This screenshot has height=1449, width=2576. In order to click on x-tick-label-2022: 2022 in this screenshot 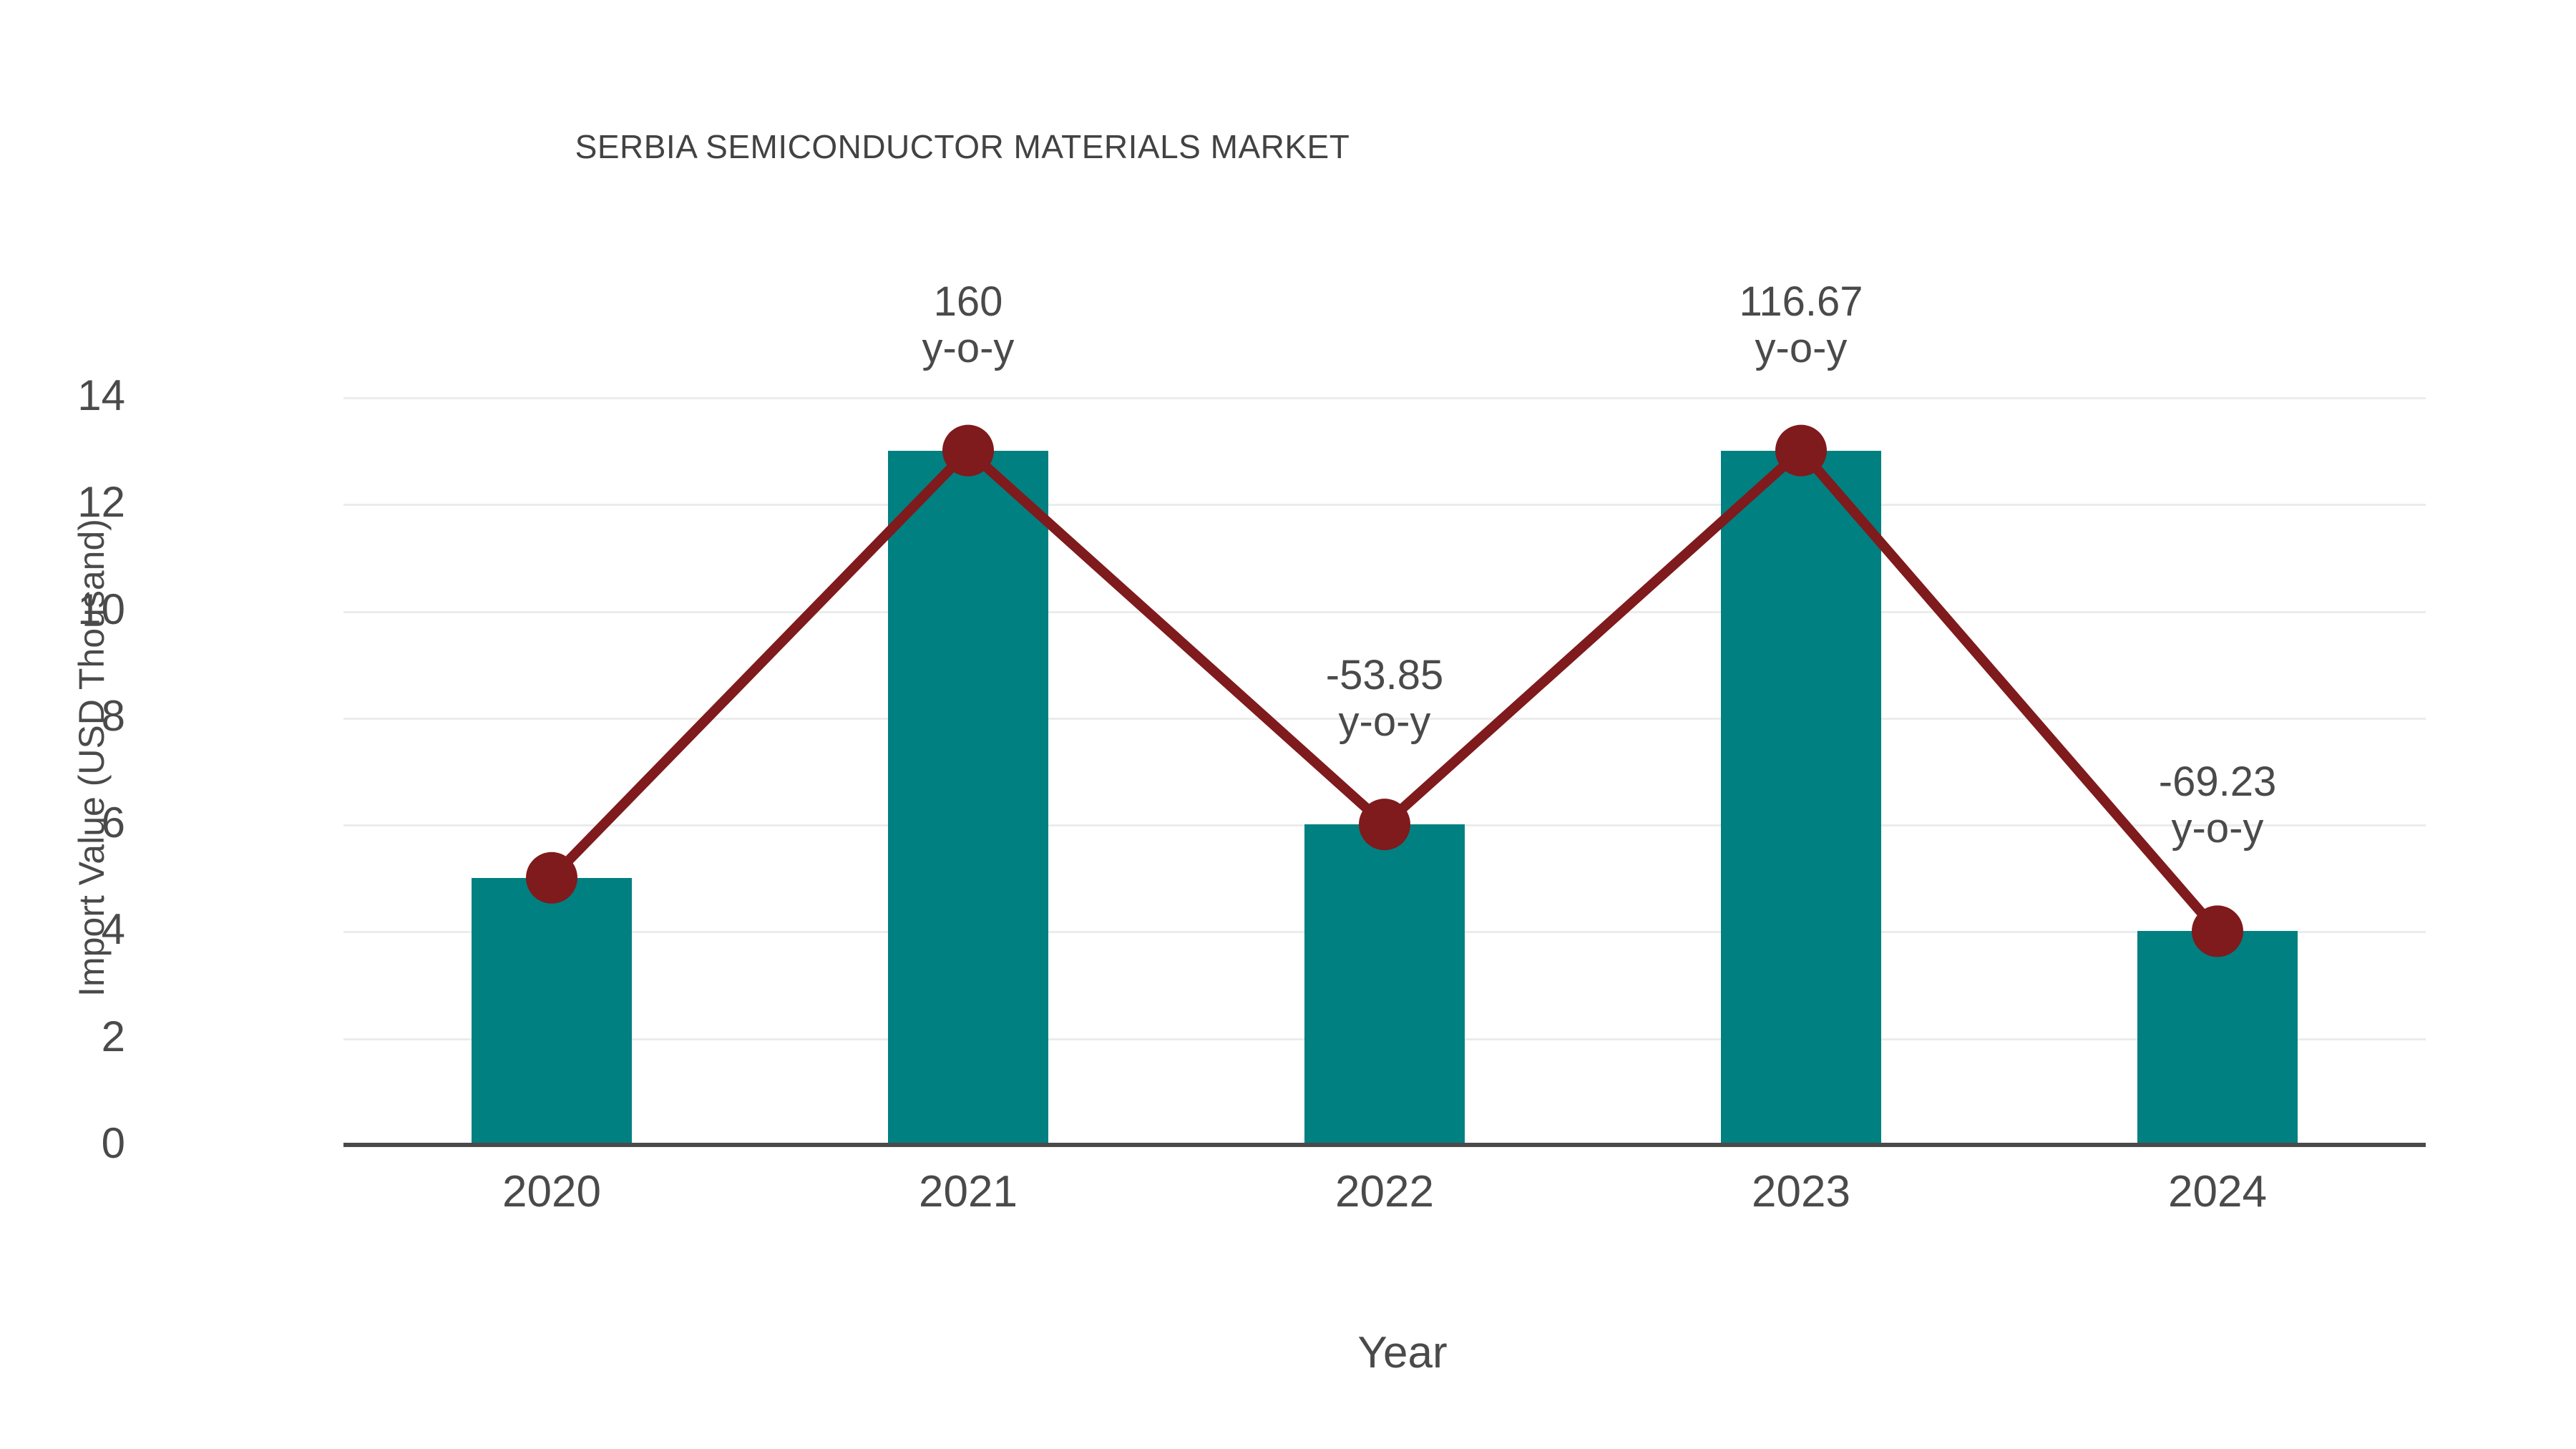, I will do `click(1384, 1191)`.